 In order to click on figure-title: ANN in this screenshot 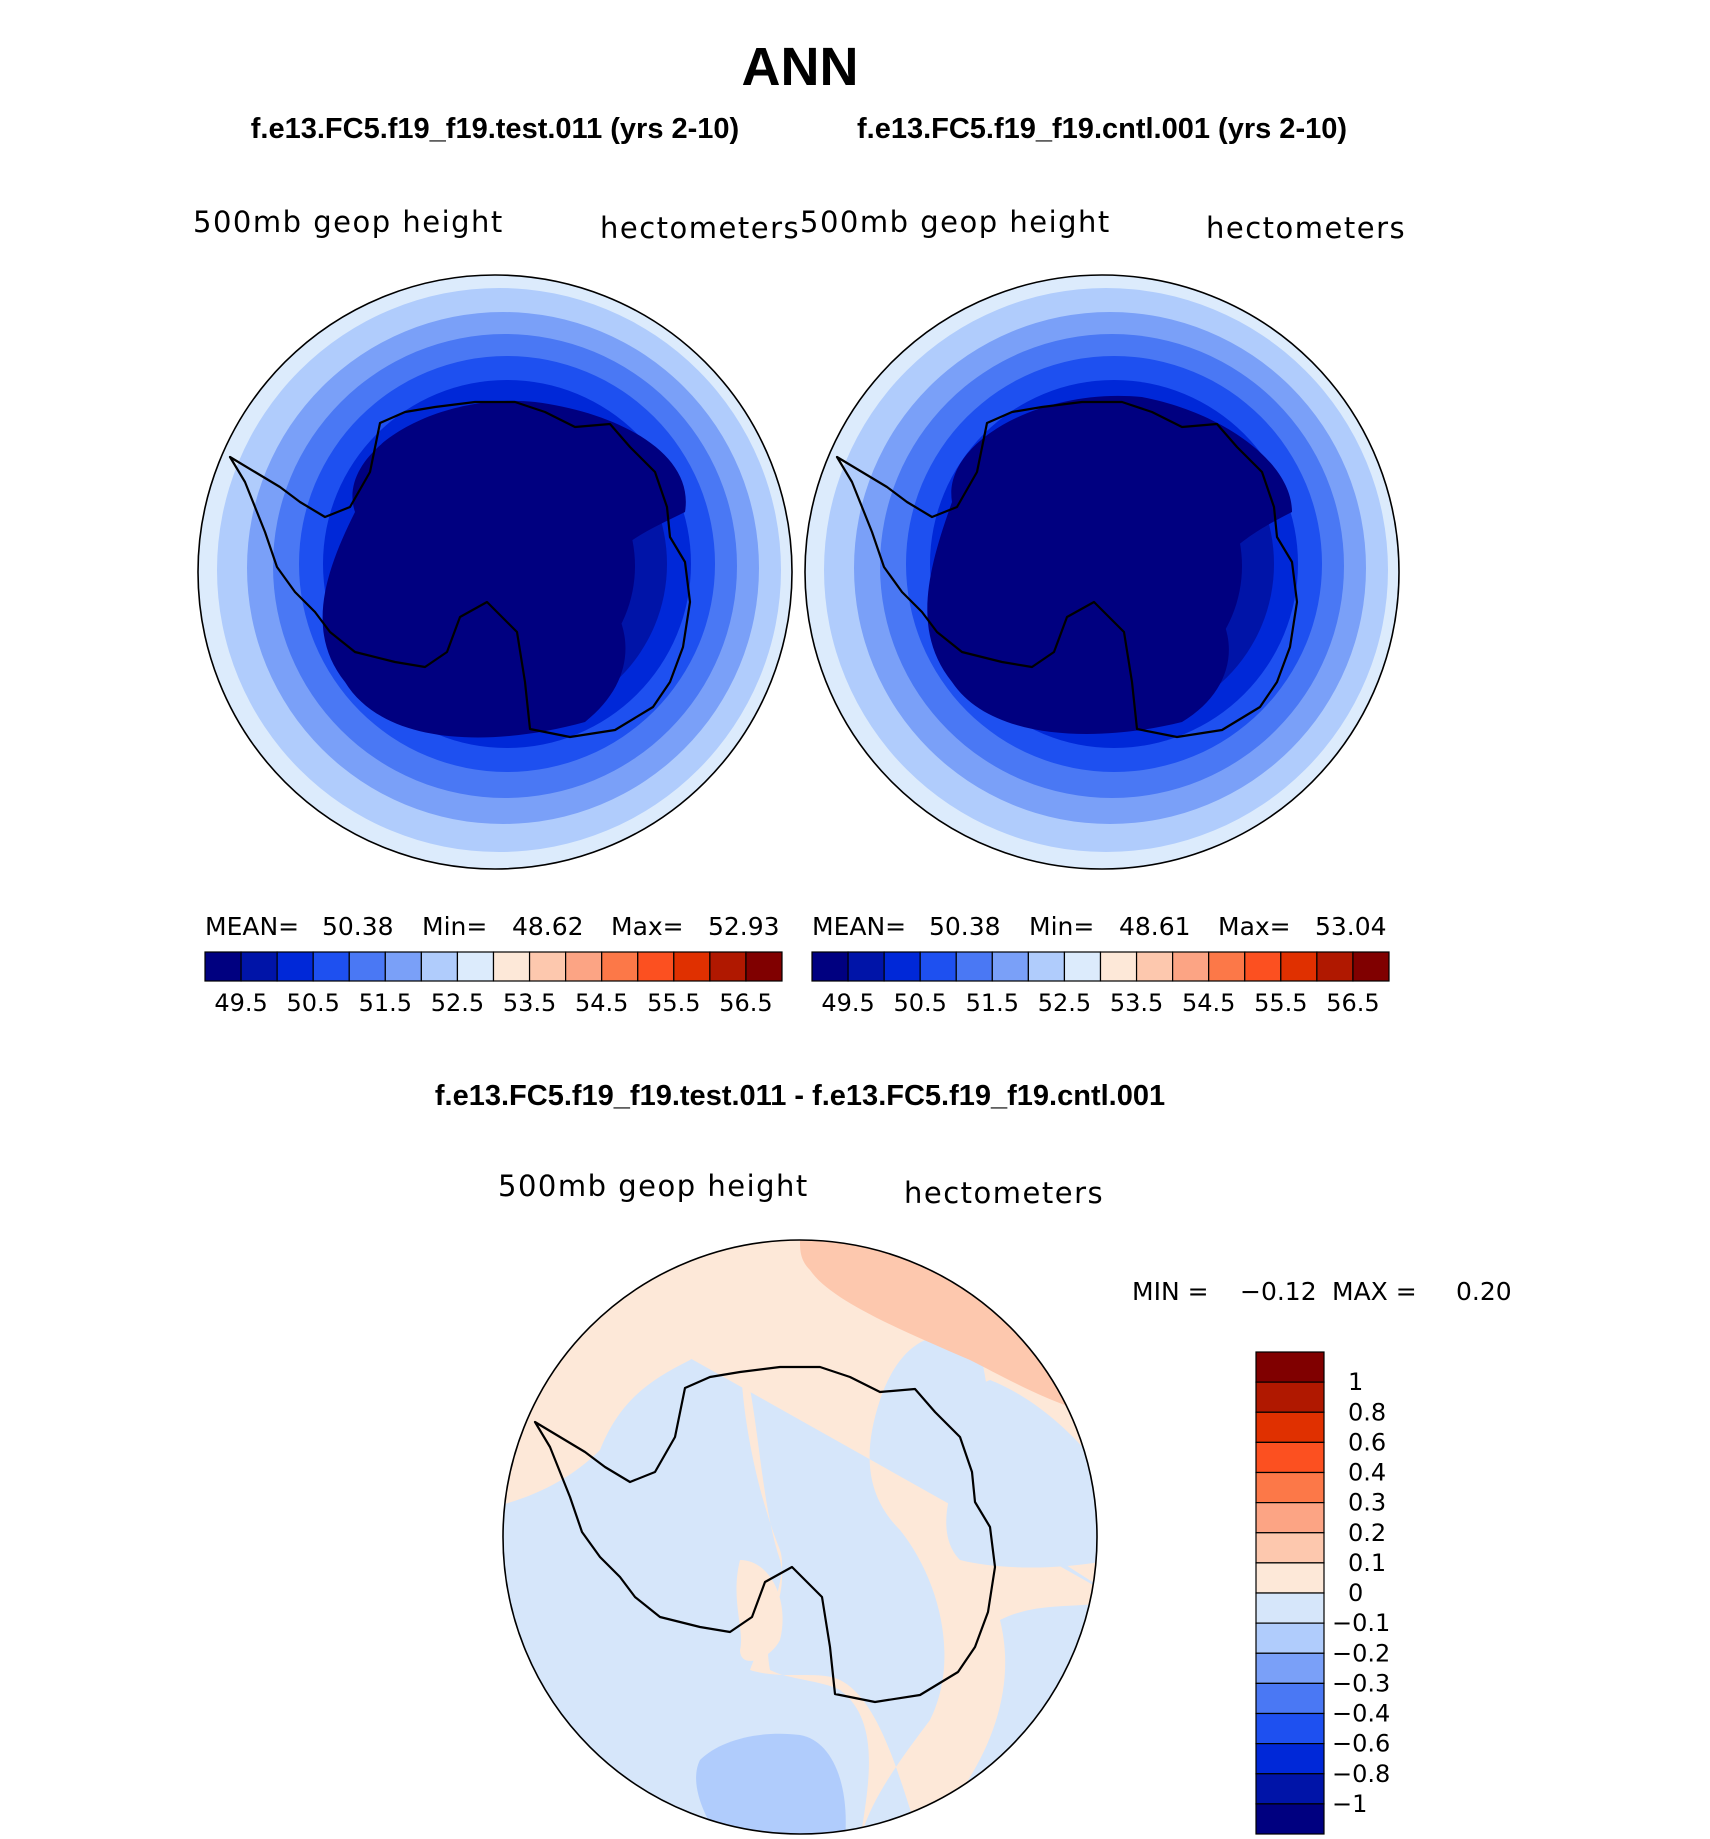, I will do `click(800, 67)`.